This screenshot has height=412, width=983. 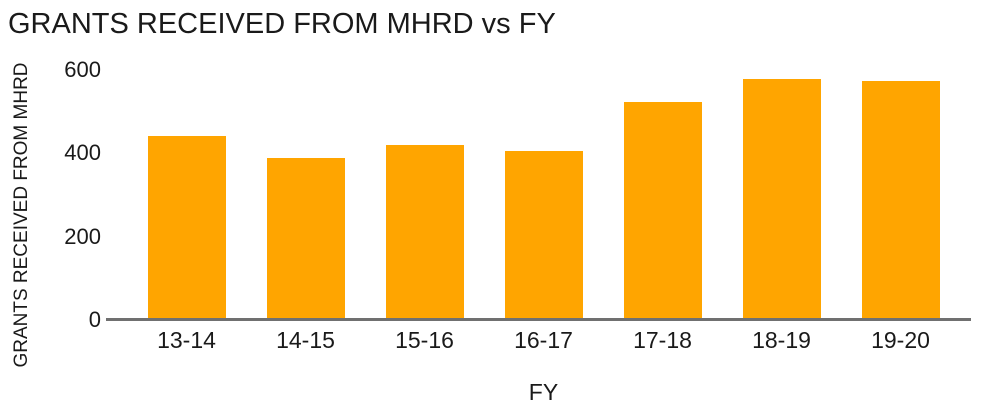 What do you see at coordinates (50, 206) in the screenshot?
I see `y-axis-tick-labels: 0 200 400 600` at bounding box center [50, 206].